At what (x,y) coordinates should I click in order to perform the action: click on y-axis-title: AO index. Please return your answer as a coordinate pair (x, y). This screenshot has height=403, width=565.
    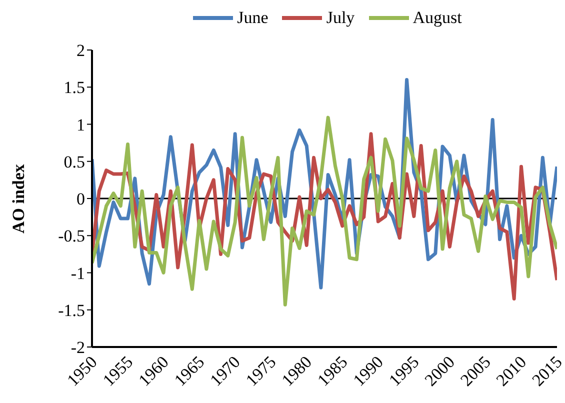
    Looking at the image, I should click on (18, 199).